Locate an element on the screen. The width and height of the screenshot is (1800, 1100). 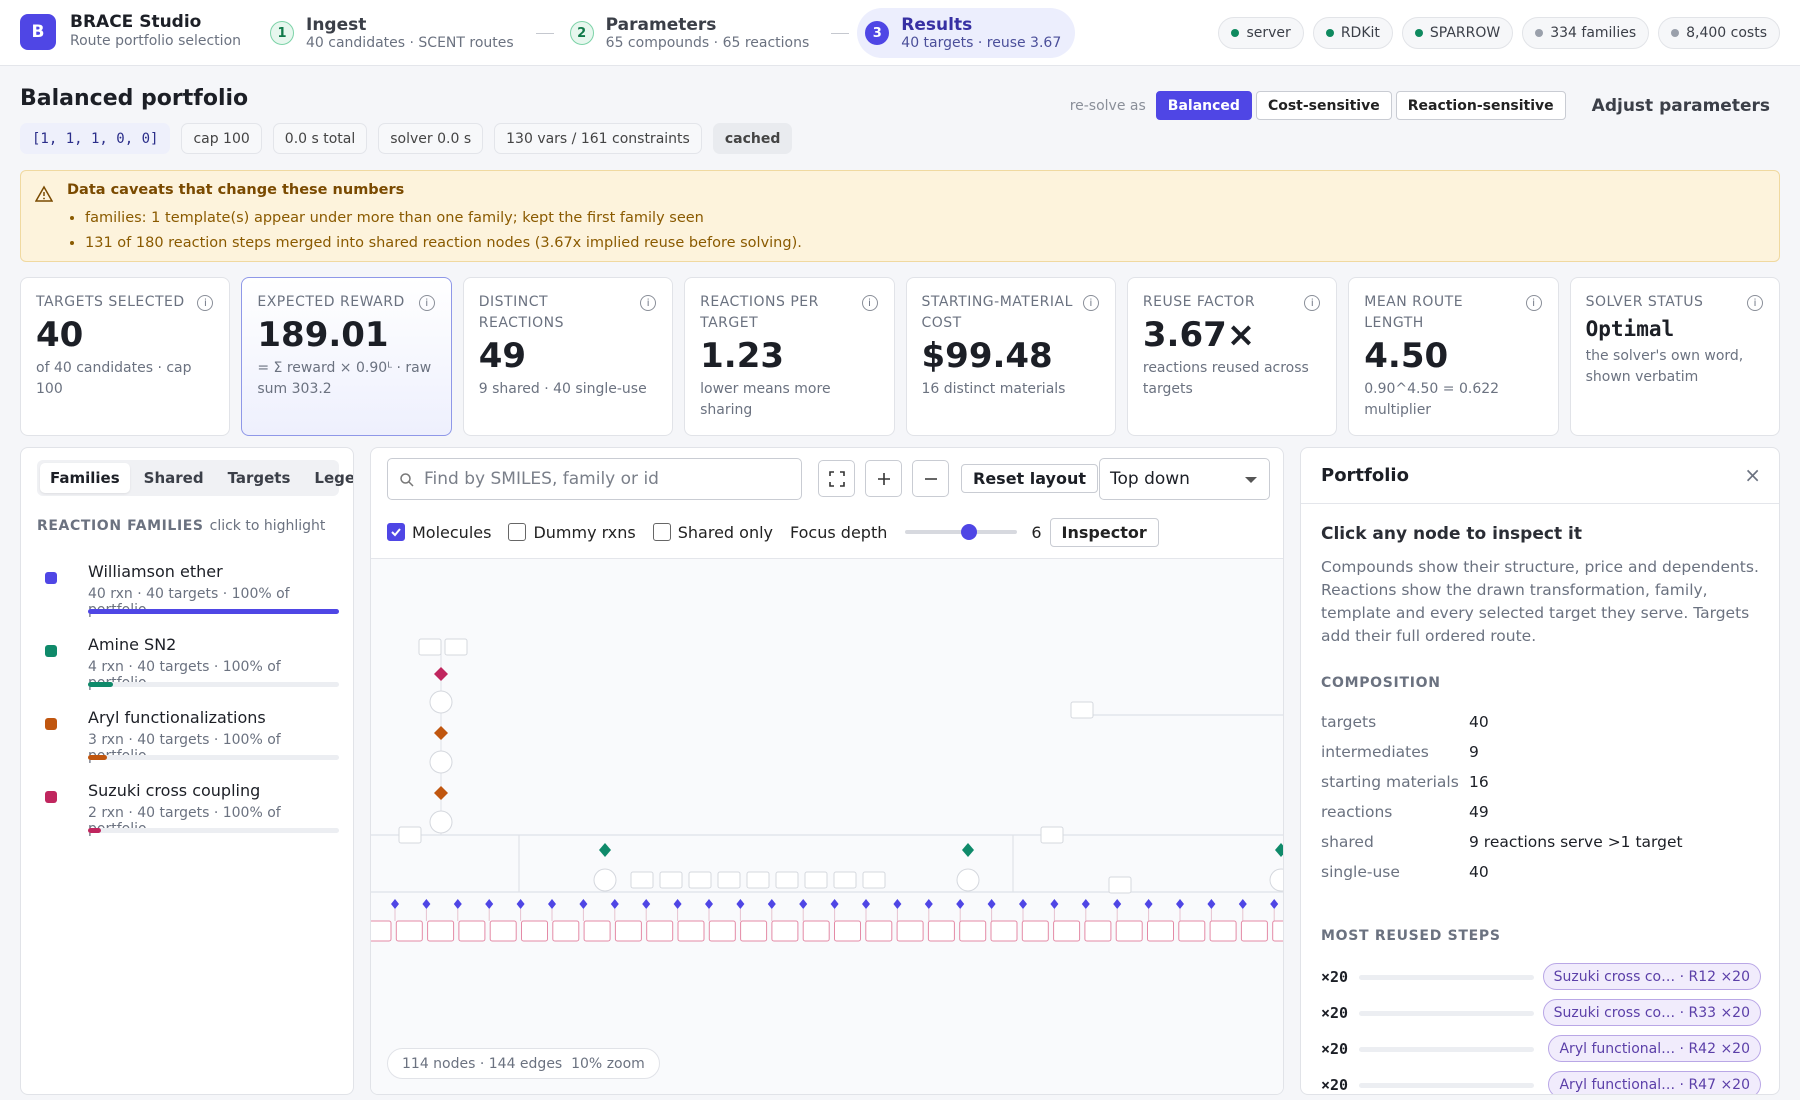
search-box: Find by SMILES, family or id is located at coordinates (594, 479).